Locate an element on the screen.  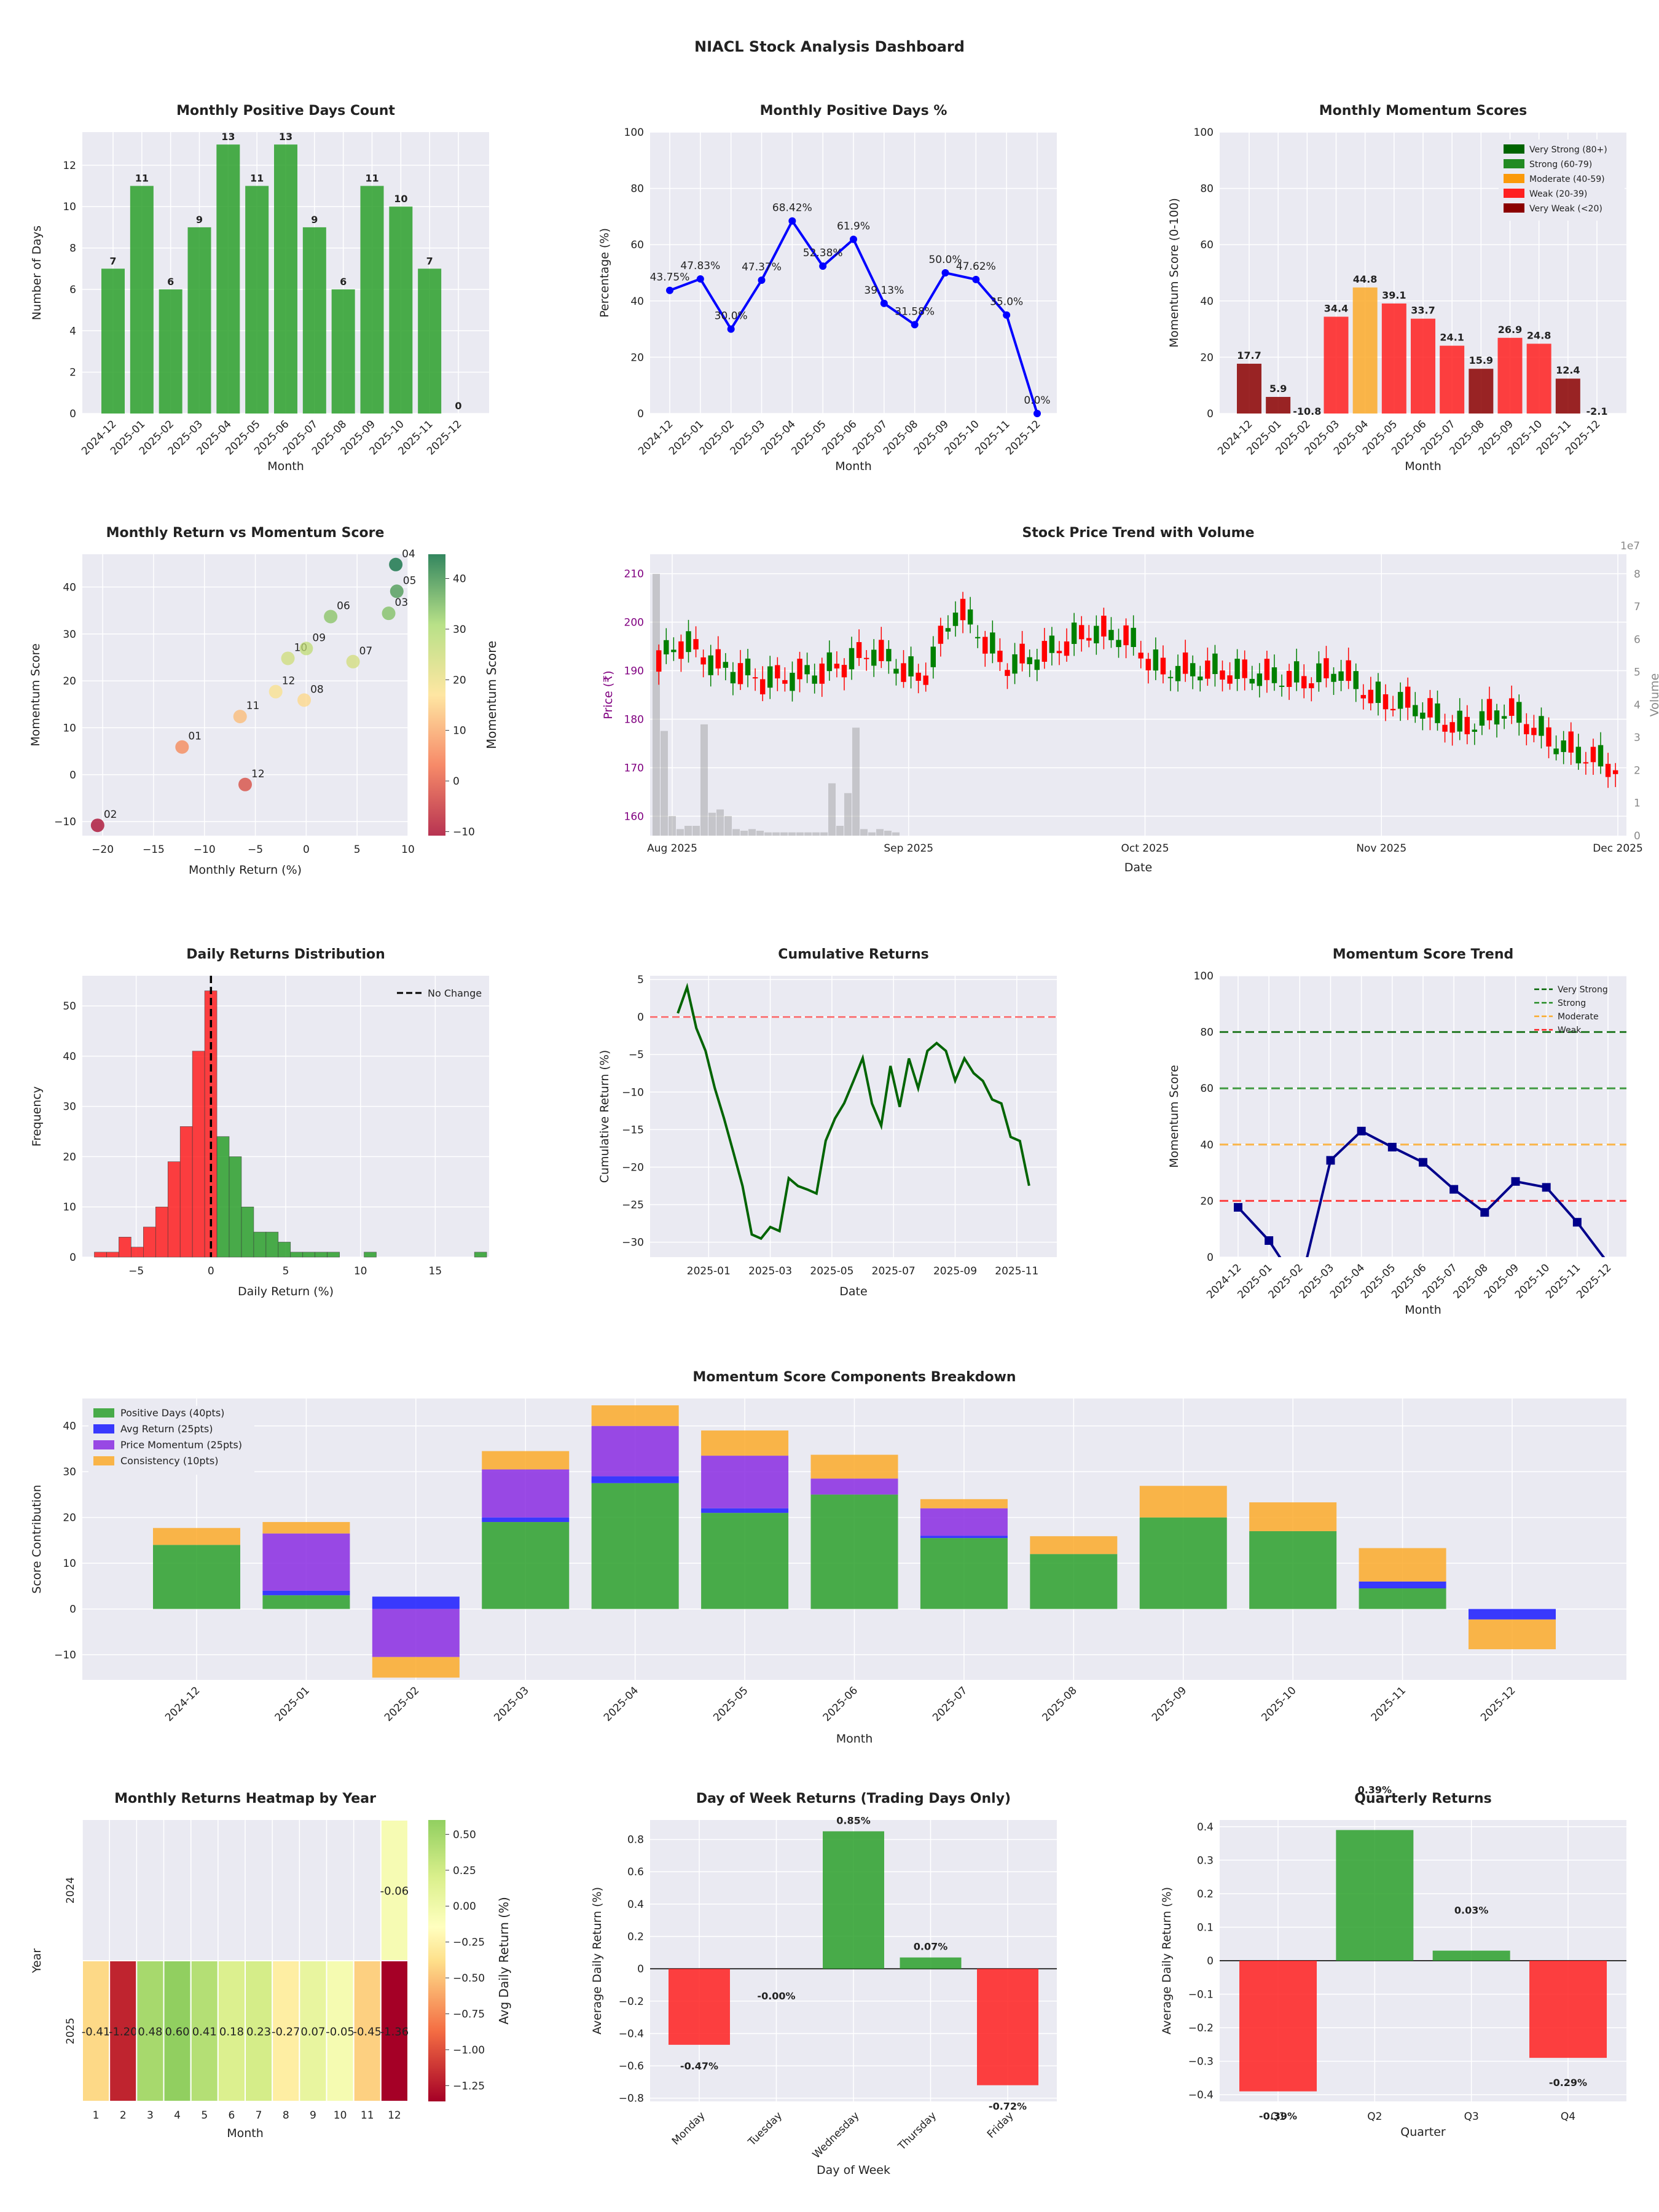
y-tick-label: −0.6 is located at coordinates (631, 2066).